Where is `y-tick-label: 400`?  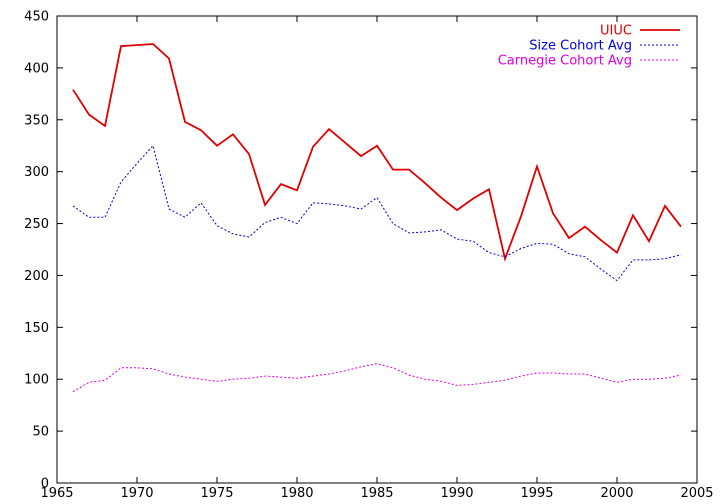
y-tick-label: 400 is located at coordinates (36, 68).